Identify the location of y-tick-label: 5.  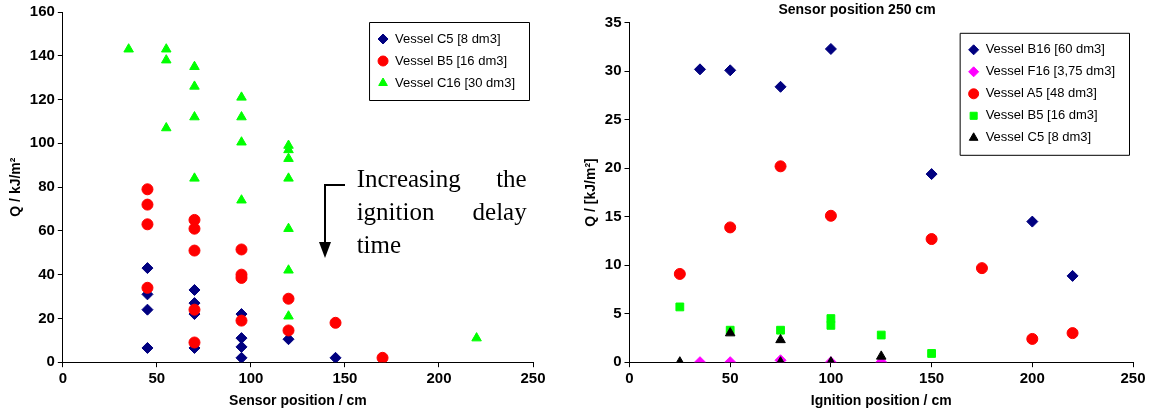
(617, 312).